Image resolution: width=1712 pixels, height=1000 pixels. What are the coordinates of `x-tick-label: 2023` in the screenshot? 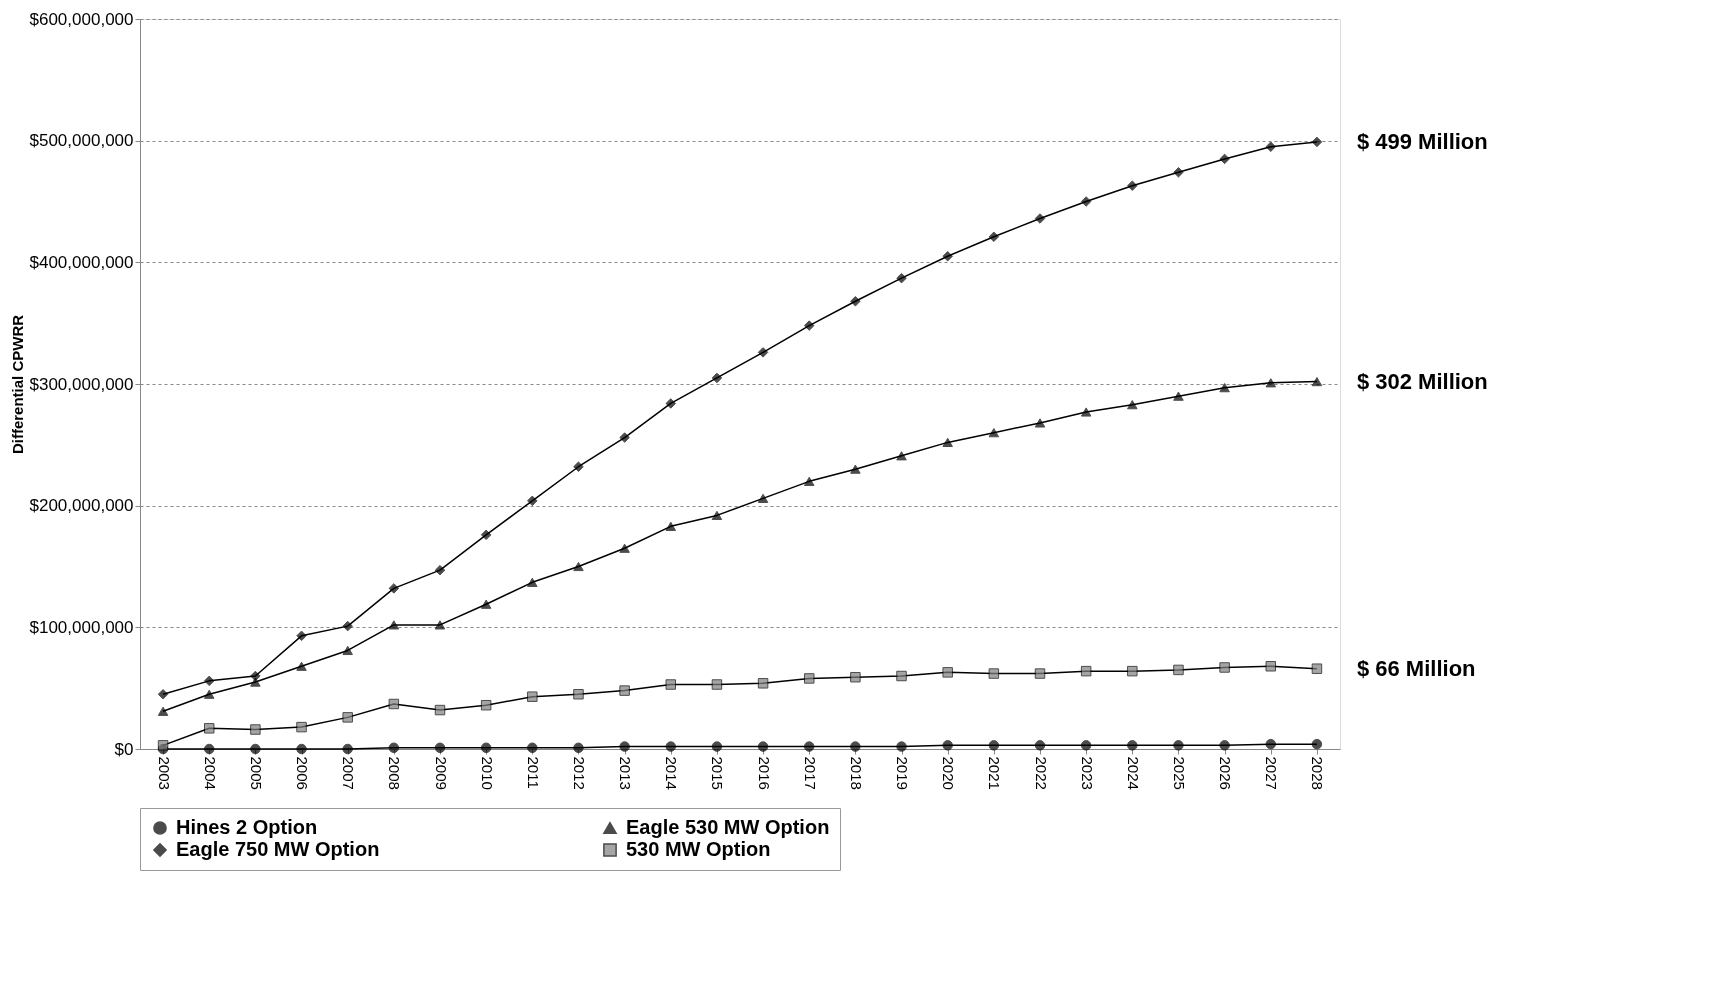 It's located at (1087, 773).